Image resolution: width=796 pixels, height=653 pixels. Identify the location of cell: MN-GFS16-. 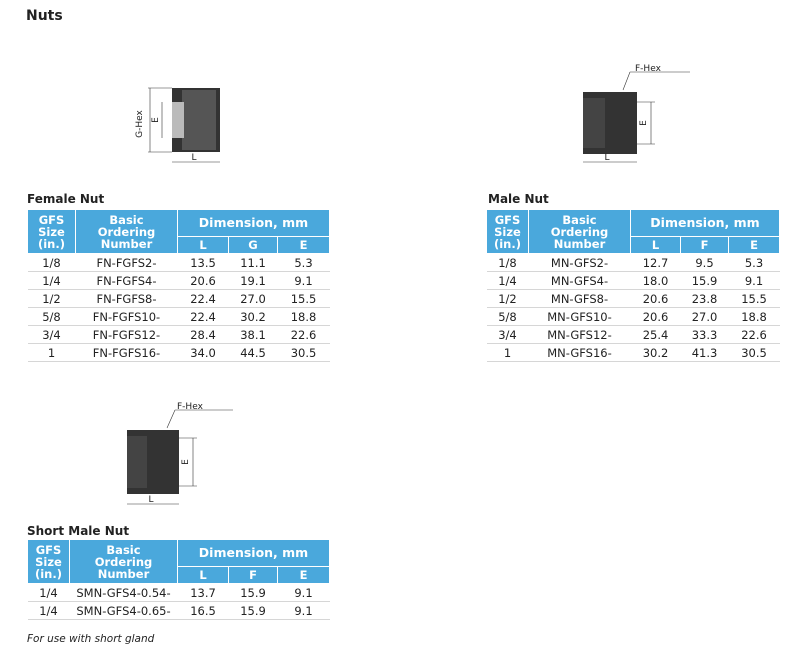
(579, 352).